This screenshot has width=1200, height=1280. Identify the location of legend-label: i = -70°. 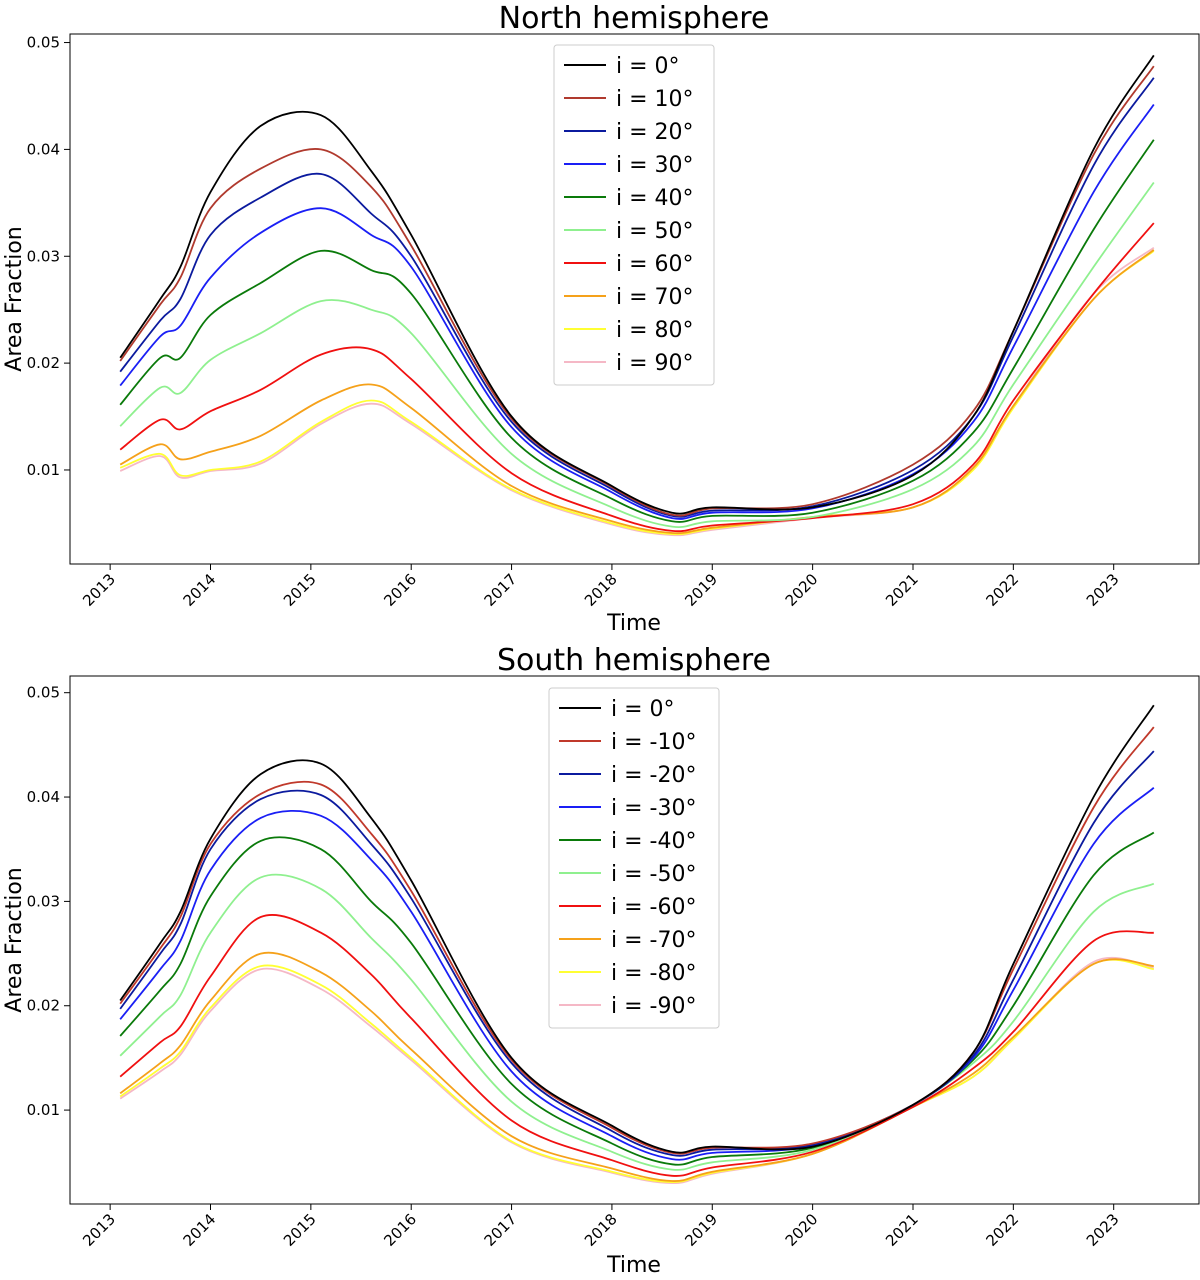
(653, 940).